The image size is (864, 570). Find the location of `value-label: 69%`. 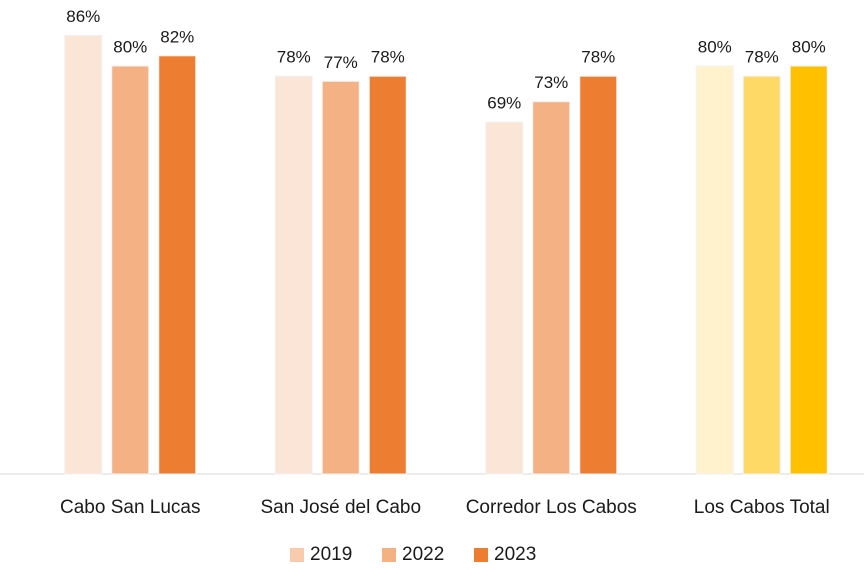

value-label: 69% is located at coordinates (504, 103).